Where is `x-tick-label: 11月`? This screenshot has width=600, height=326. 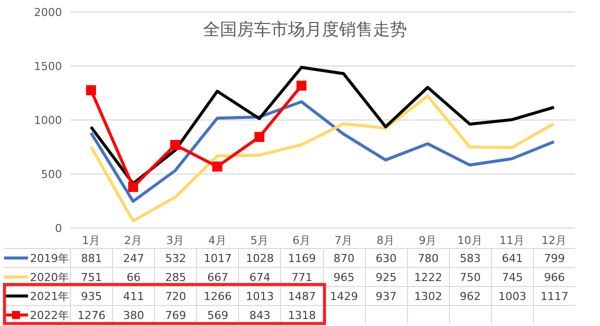 x-tick-label: 11月 is located at coordinates (511, 240).